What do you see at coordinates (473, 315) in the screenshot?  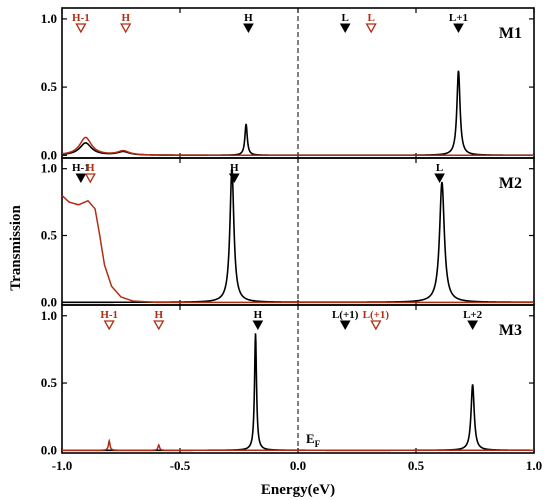 I see `level-marker-label: L+2` at bounding box center [473, 315].